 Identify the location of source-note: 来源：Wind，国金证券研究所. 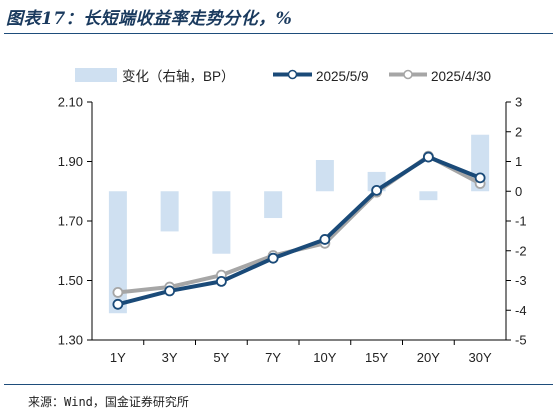
(108, 402).